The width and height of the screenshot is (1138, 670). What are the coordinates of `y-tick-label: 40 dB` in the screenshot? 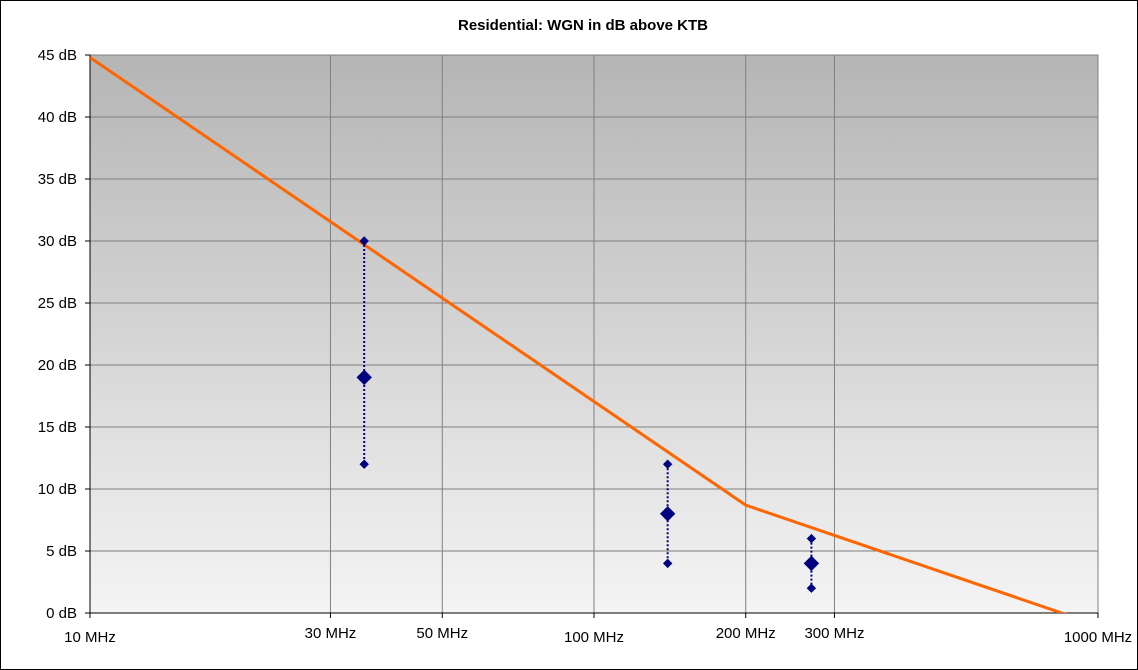 It's located at (57, 117).